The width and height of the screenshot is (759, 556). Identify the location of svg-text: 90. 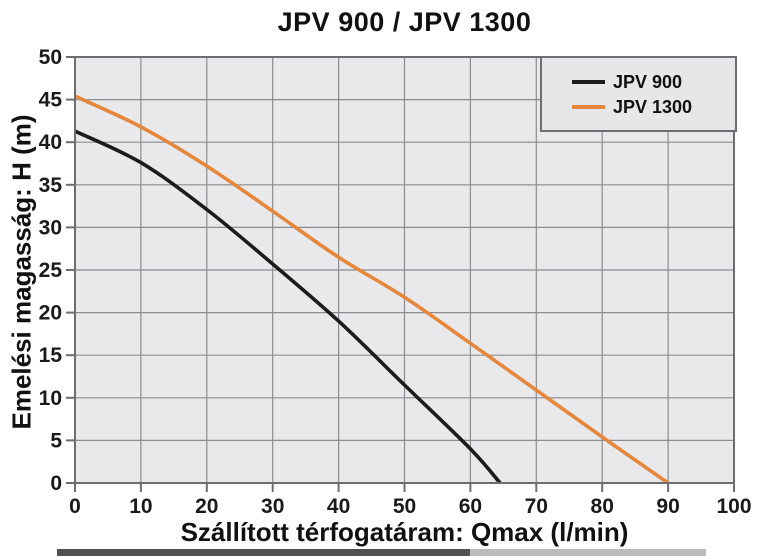
(667, 506).